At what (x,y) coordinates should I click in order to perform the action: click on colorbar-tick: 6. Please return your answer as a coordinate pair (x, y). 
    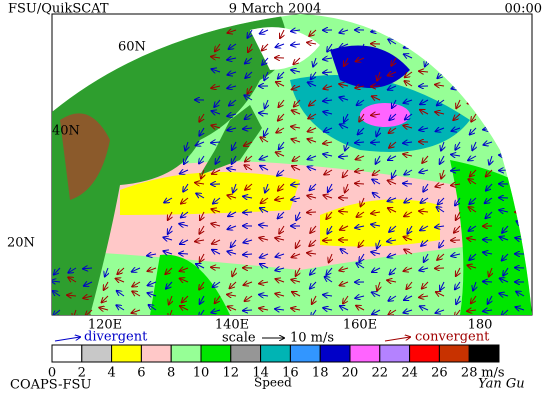
    Looking at the image, I should click on (141, 373).